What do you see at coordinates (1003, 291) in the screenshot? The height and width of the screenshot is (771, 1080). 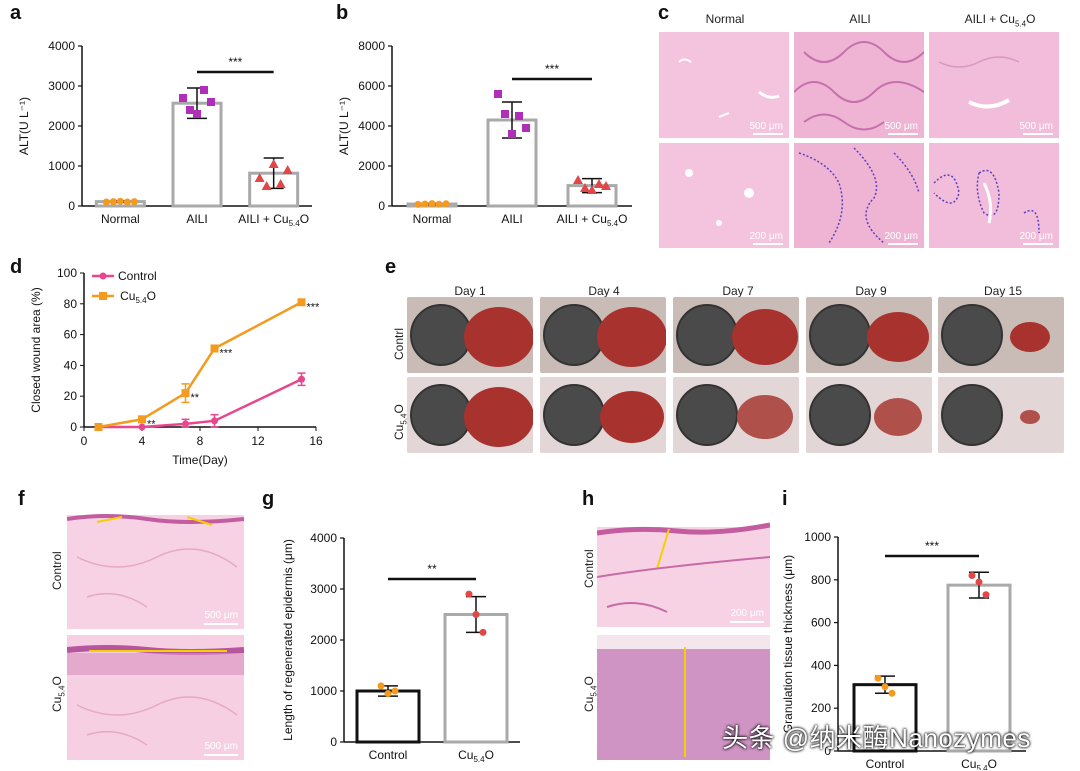 I see `day-label-15: Day 15` at bounding box center [1003, 291].